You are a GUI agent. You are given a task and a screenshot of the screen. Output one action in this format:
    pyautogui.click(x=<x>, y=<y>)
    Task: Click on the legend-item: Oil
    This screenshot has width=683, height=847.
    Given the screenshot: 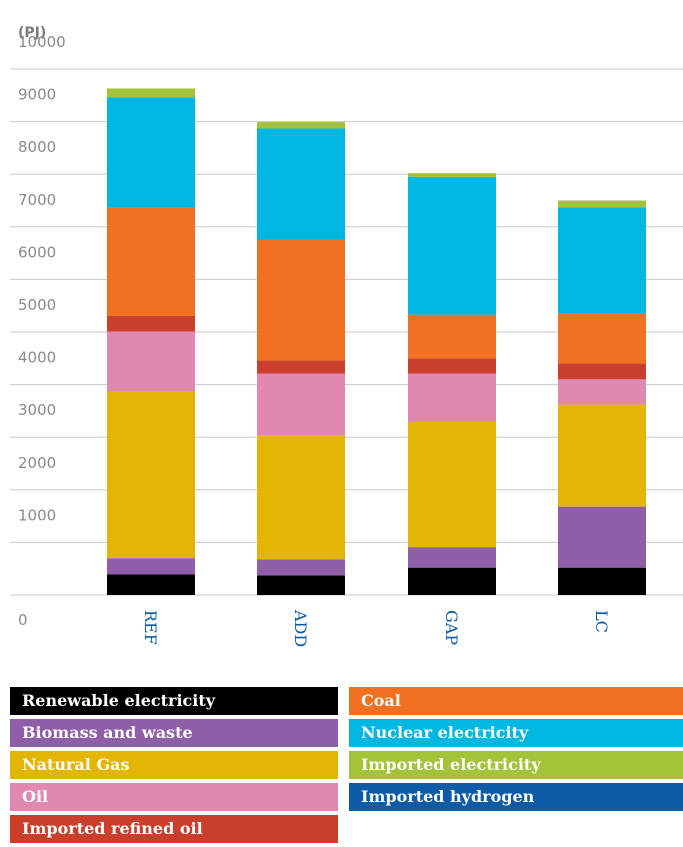 What is the action you would take?
    pyautogui.click(x=174, y=797)
    